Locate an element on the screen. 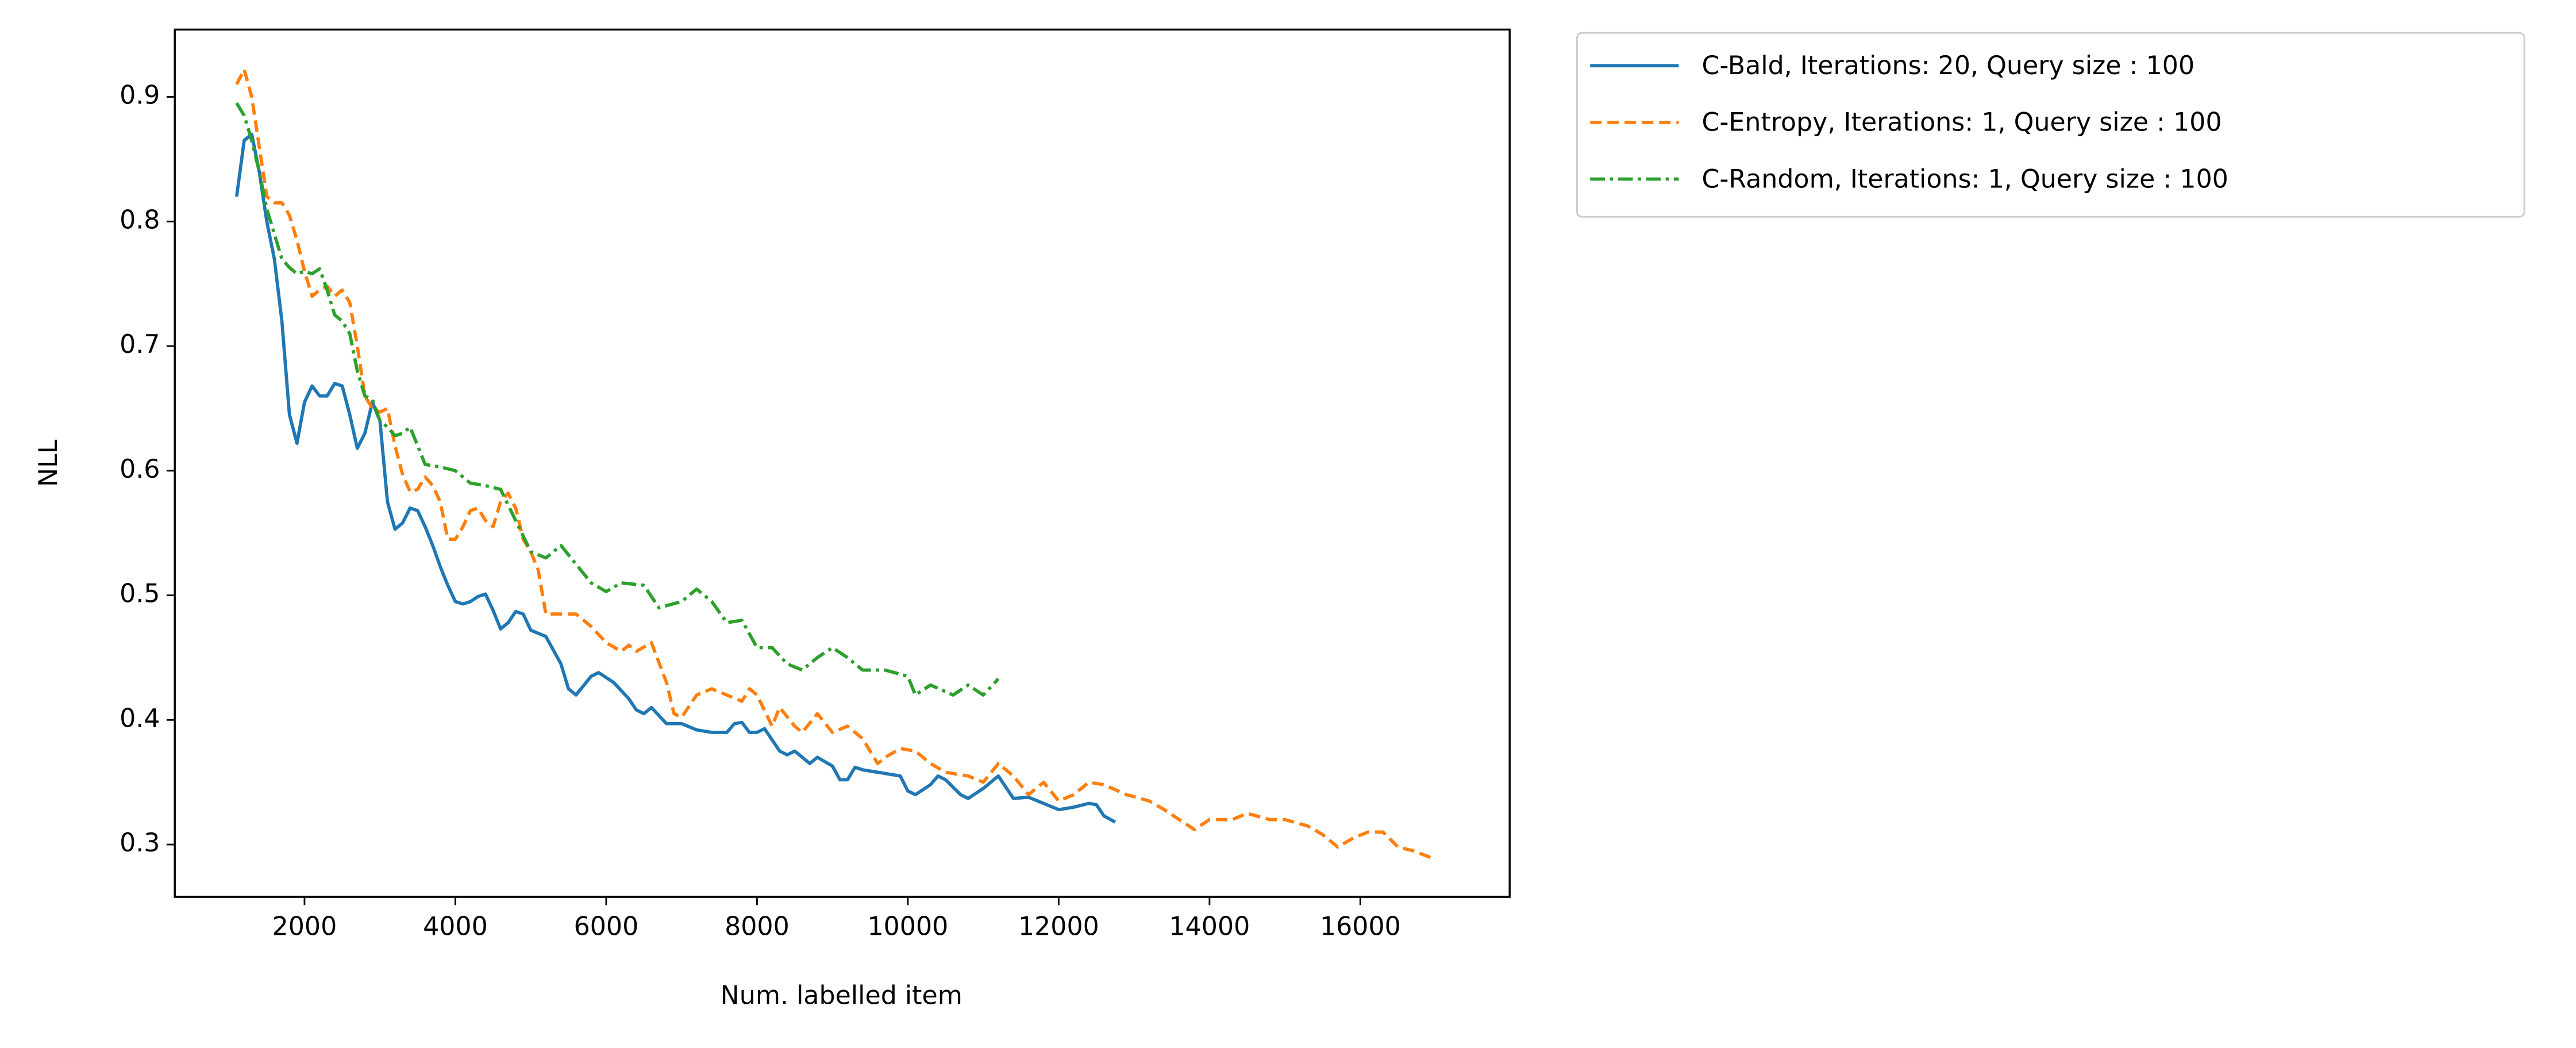  y-tick-label: 0.3 is located at coordinates (140, 843).